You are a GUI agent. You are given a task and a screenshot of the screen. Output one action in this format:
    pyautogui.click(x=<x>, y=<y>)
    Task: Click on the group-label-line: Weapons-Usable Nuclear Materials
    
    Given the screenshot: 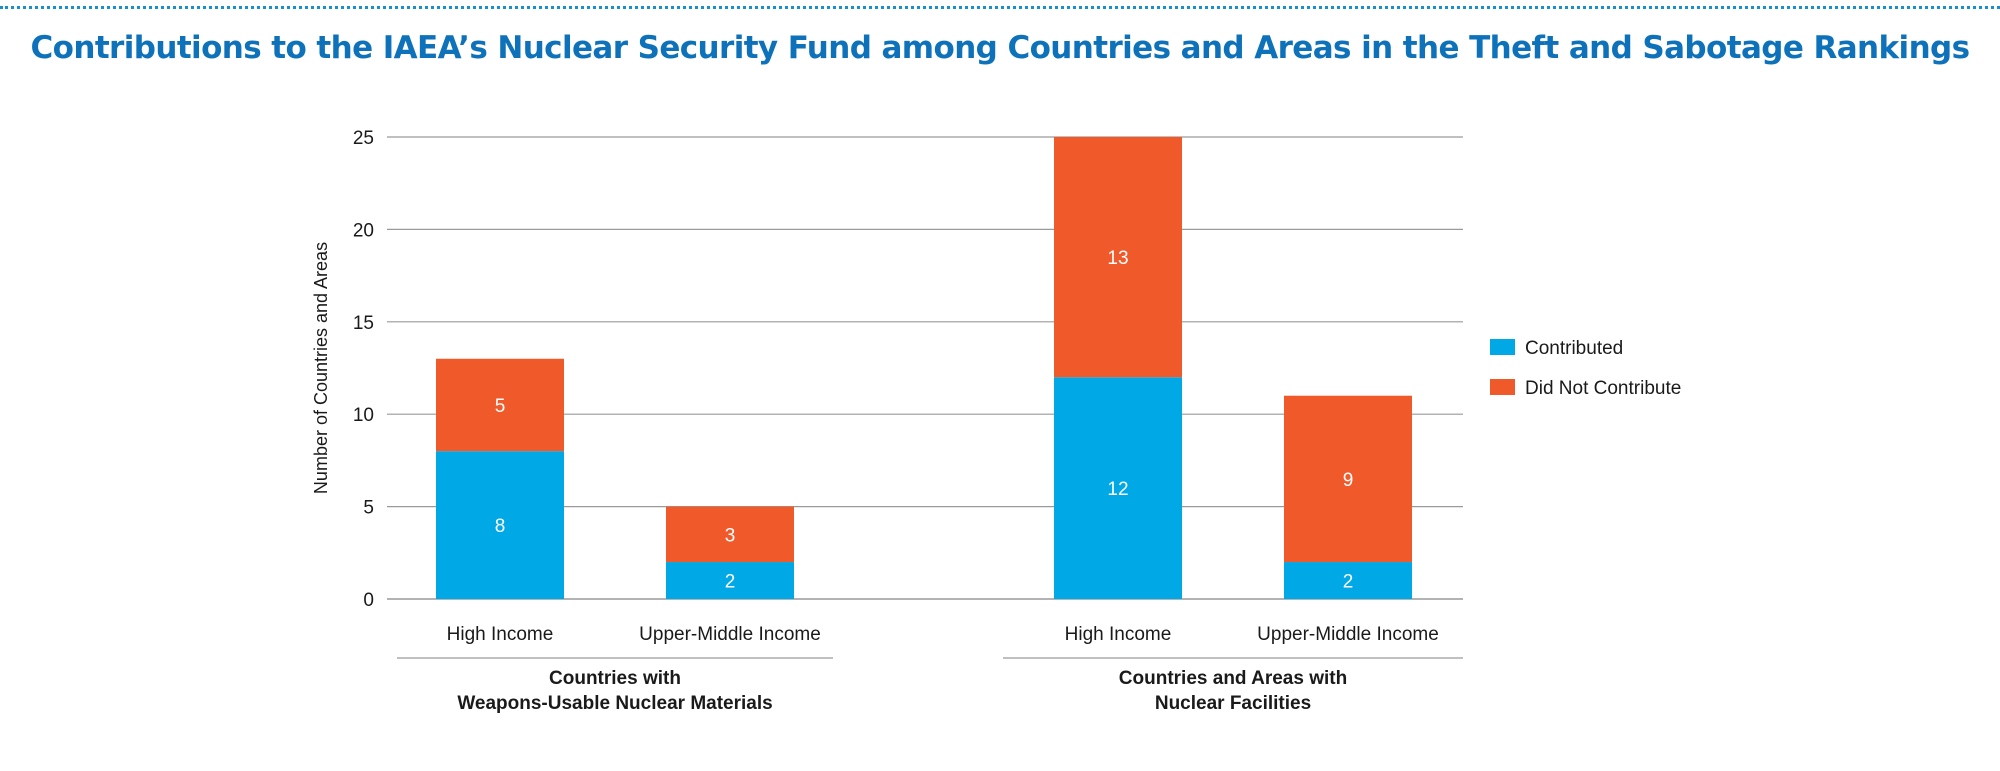 What is the action you would take?
    pyautogui.click(x=614, y=703)
    